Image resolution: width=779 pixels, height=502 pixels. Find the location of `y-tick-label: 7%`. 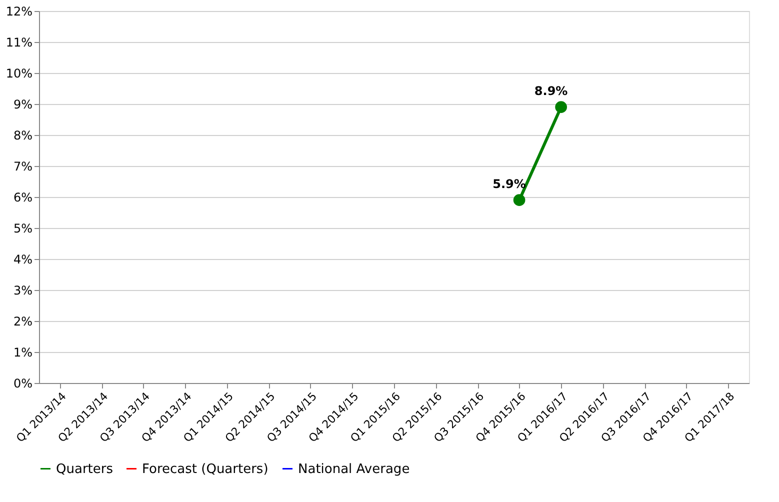

y-tick-label: 7% is located at coordinates (22, 167).